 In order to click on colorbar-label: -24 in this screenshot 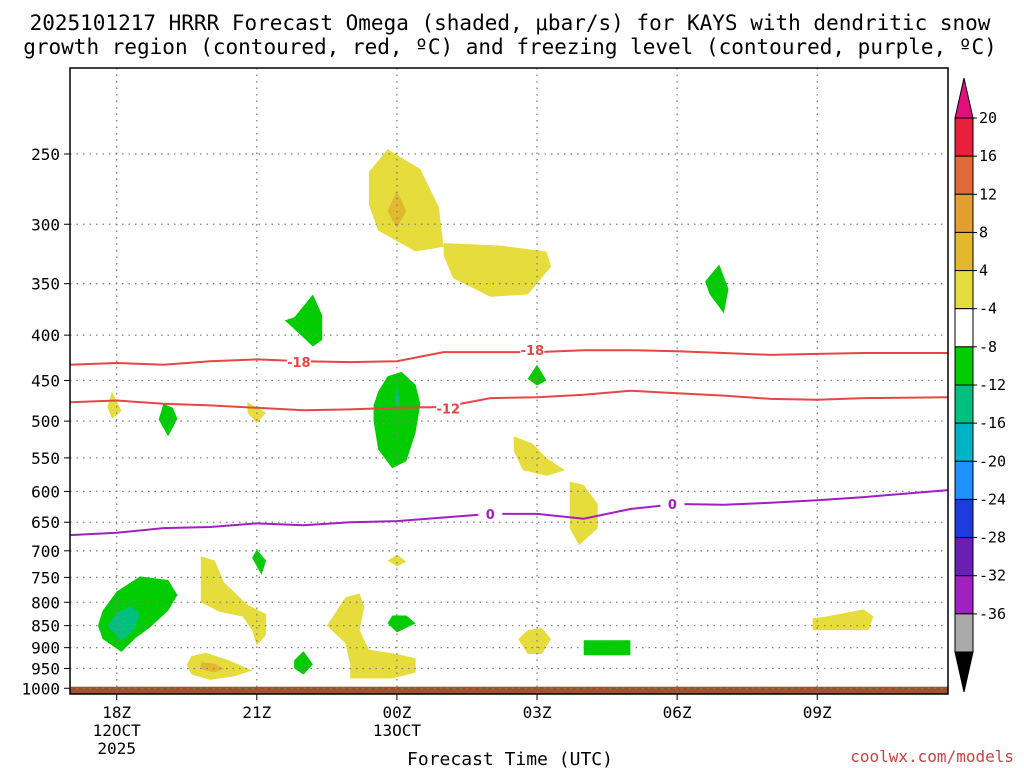, I will do `click(992, 499)`.